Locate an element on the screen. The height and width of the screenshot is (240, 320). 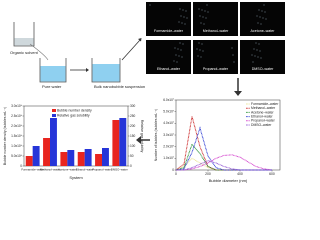
legend-swatch is located at coordinates (54, 110).